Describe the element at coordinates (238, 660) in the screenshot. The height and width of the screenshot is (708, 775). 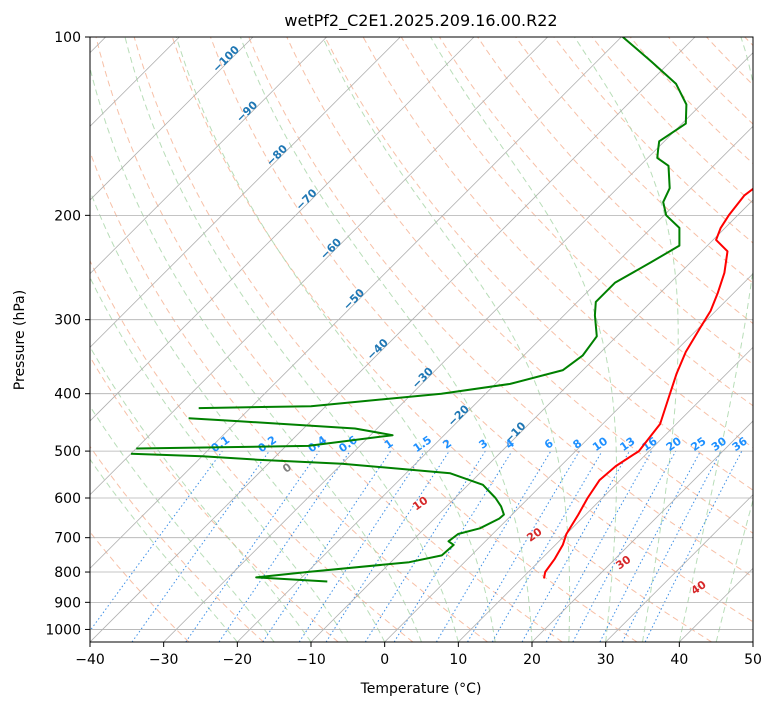
I see `x-tick-label: −20` at that location.